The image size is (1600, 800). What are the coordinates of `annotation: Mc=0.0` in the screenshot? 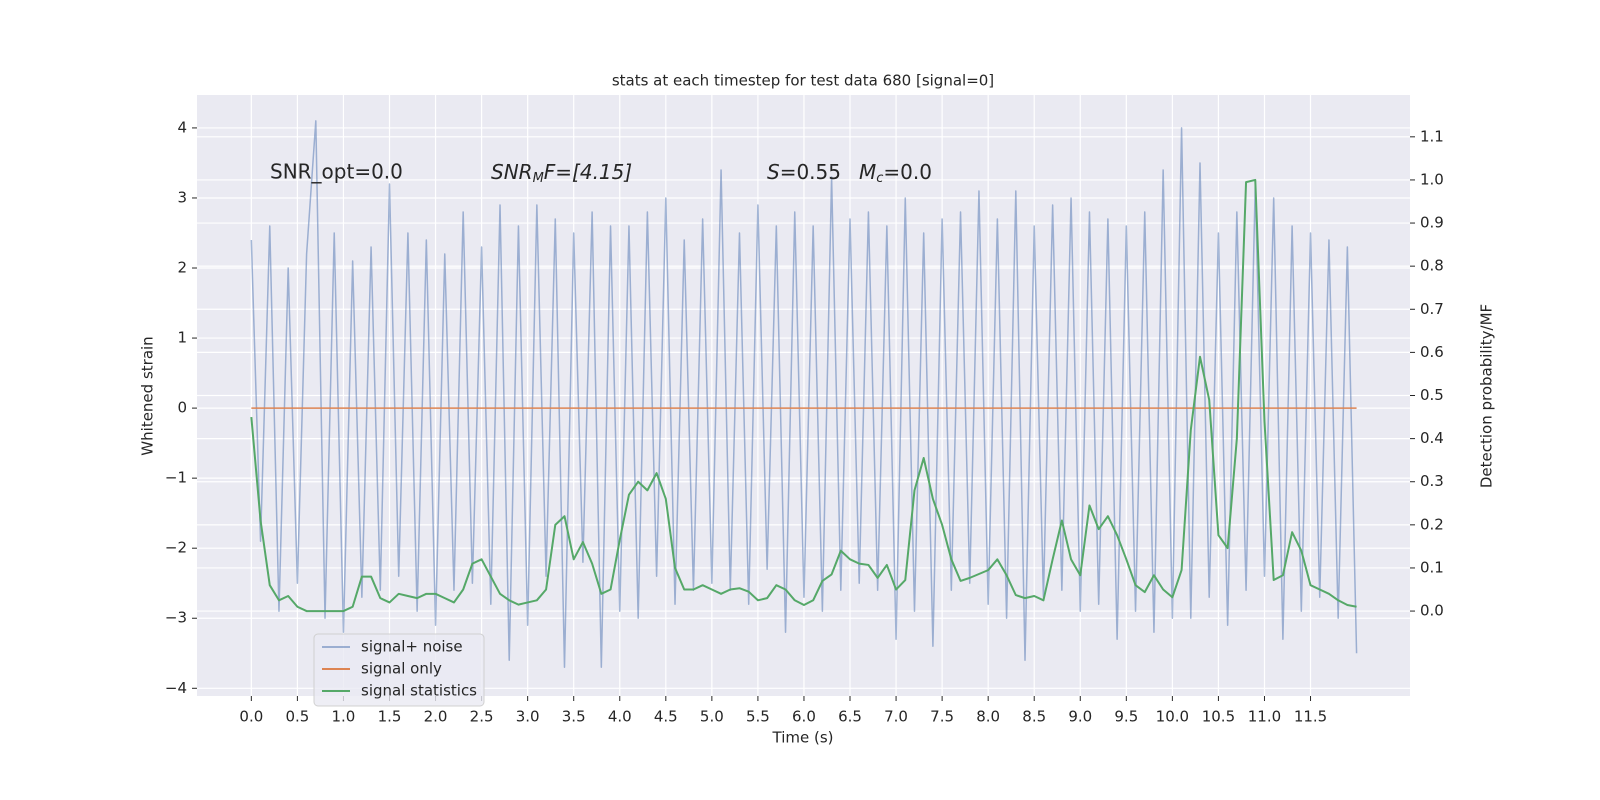 It's located at (895, 173).